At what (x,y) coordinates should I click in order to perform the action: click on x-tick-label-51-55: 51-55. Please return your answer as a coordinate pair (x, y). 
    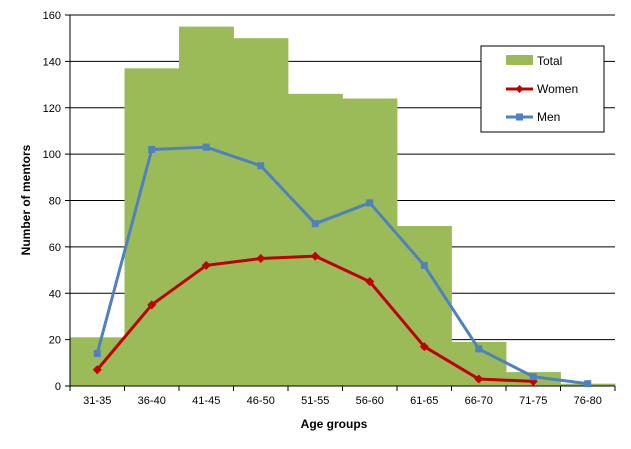
    Looking at the image, I should click on (315, 401).